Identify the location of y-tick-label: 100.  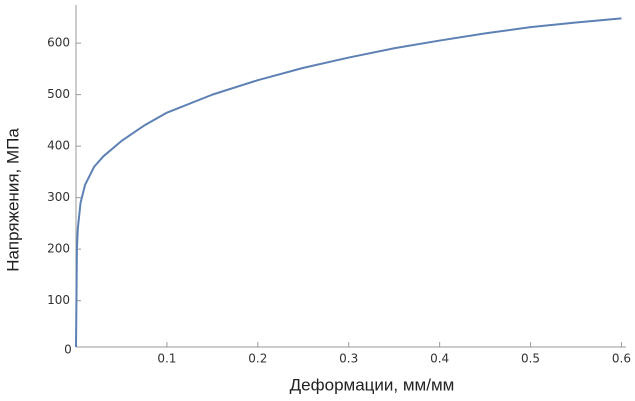
(58, 300).